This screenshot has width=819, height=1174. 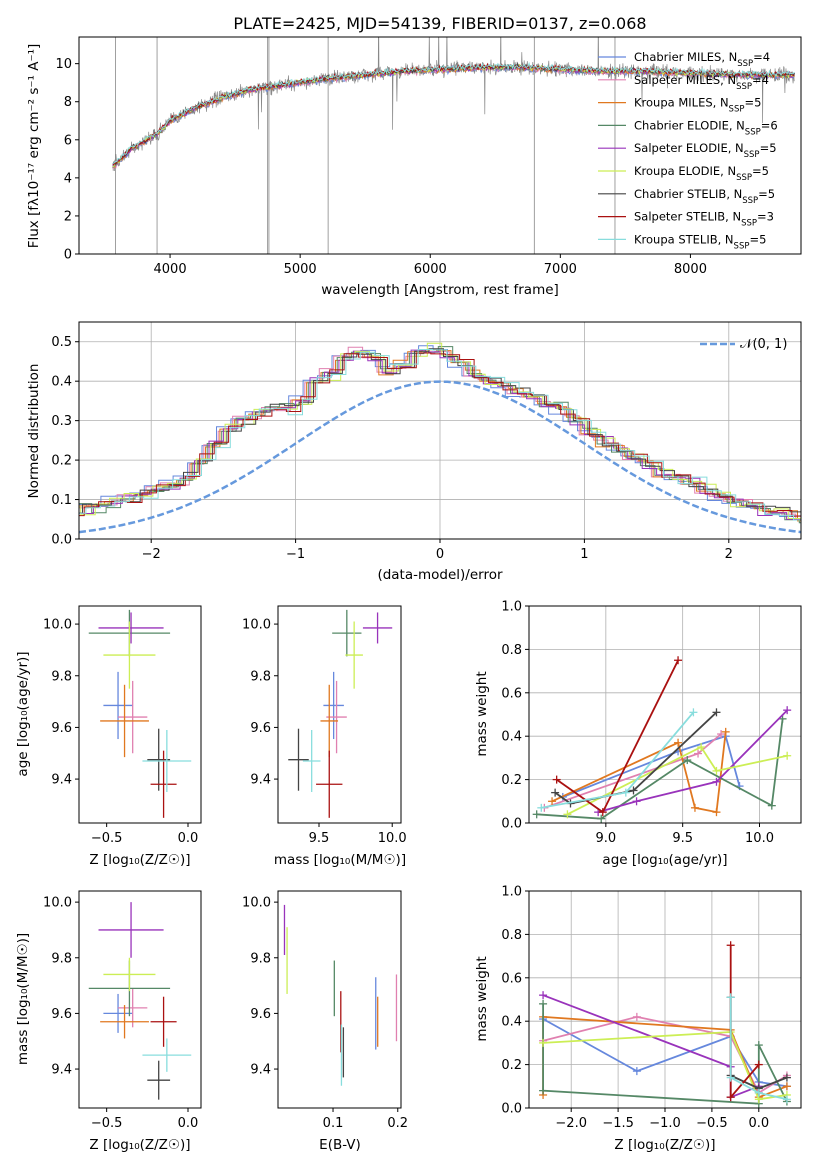 I want to click on x-tick-label: 2, so click(x=729, y=554).